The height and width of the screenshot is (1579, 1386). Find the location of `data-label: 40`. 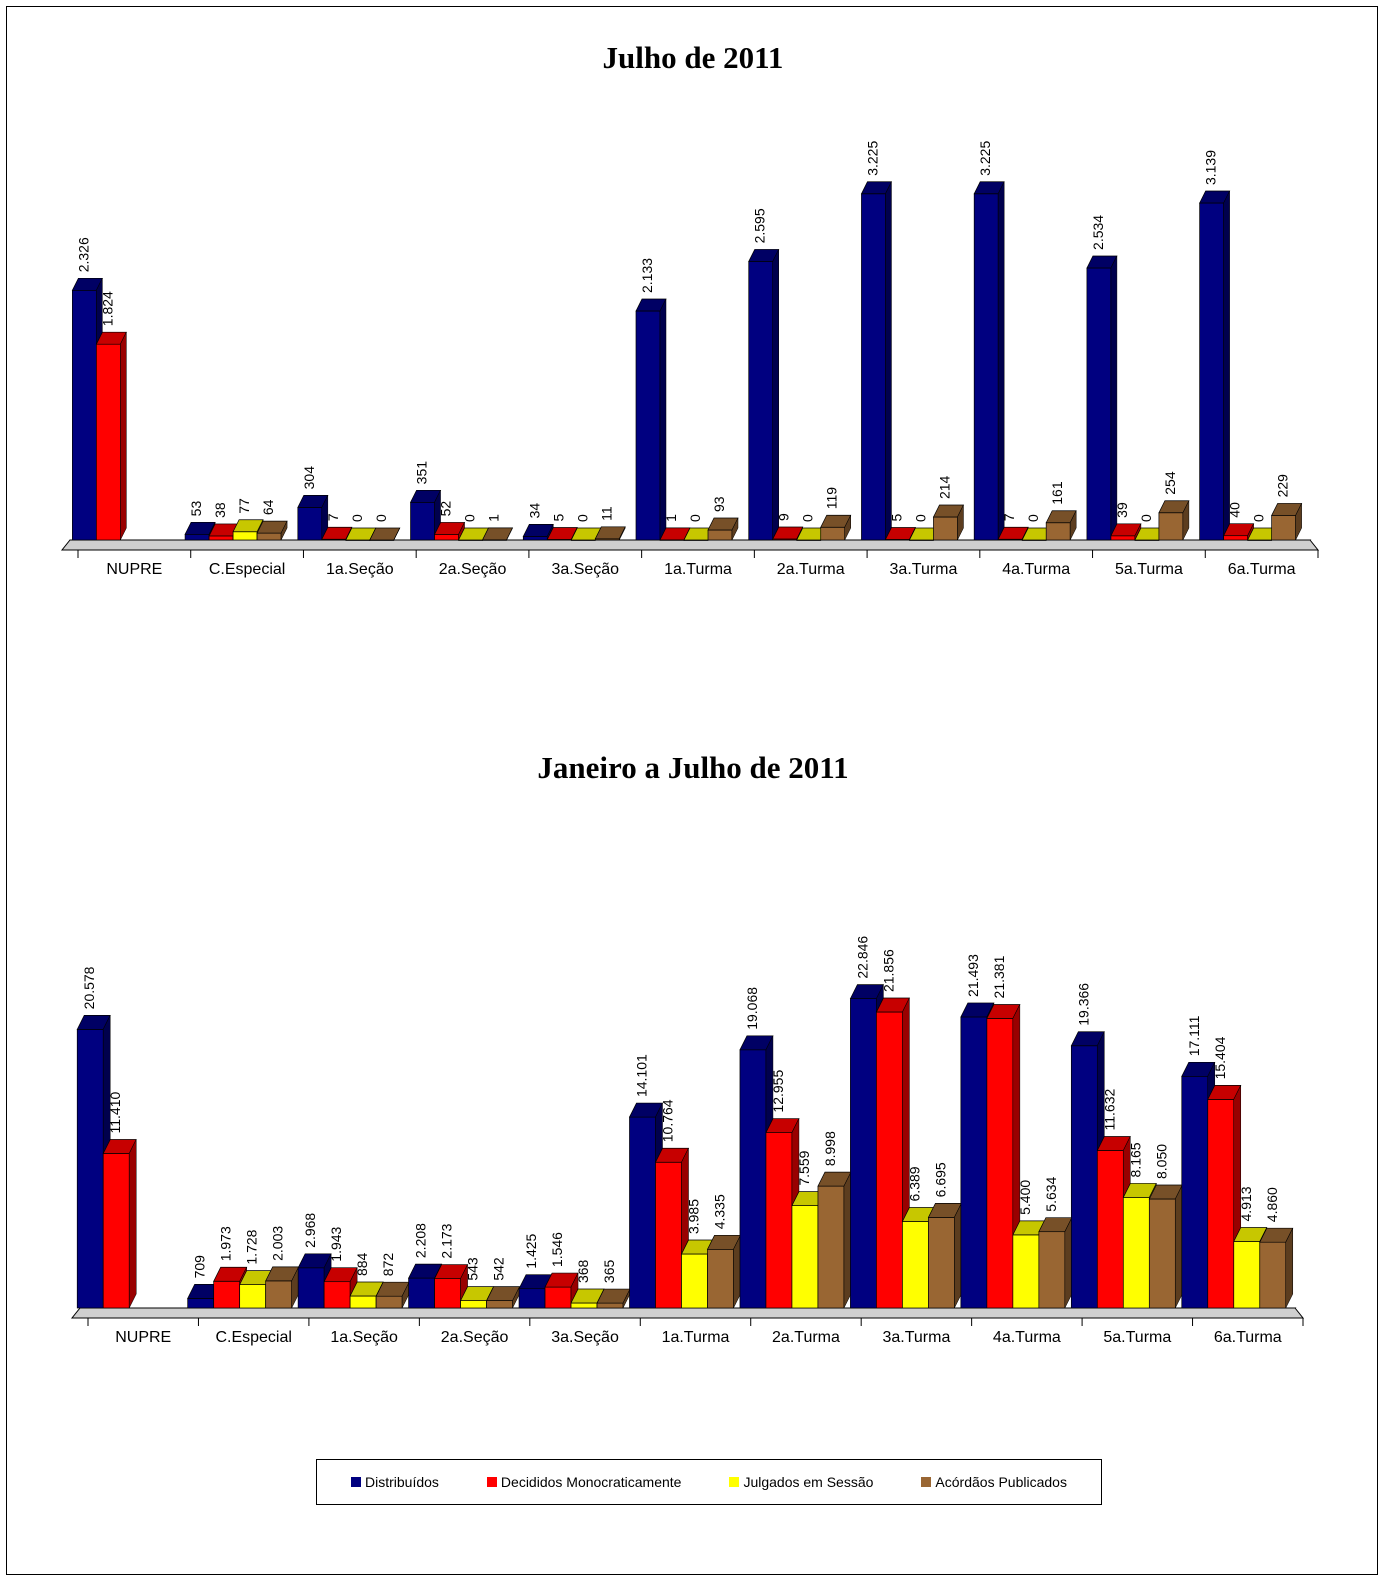

data-label: 40 is located at coordinates (1235, 510).